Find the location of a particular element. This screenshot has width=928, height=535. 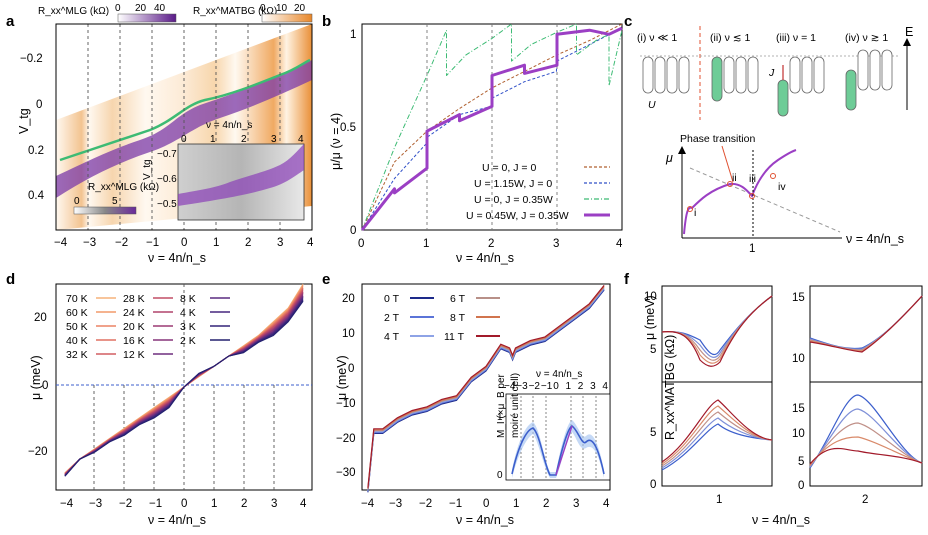

a-inset-ytick-1: −0.6 is located at coordinates (167, 179).